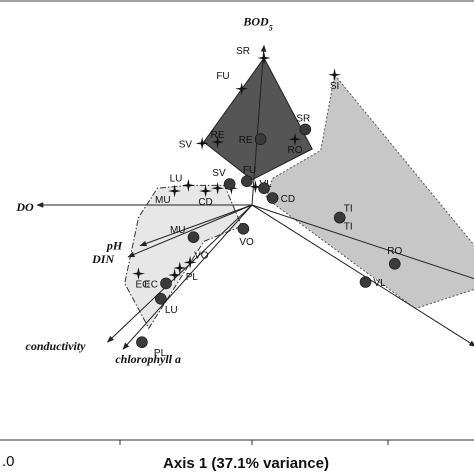 Image resolution: width=474 pixels, height=474 pixels. What do you see at coordinates (171, 310) in the screenshot?
I see `circle-label-lu-12: LU` at bounding box center [171, 310].